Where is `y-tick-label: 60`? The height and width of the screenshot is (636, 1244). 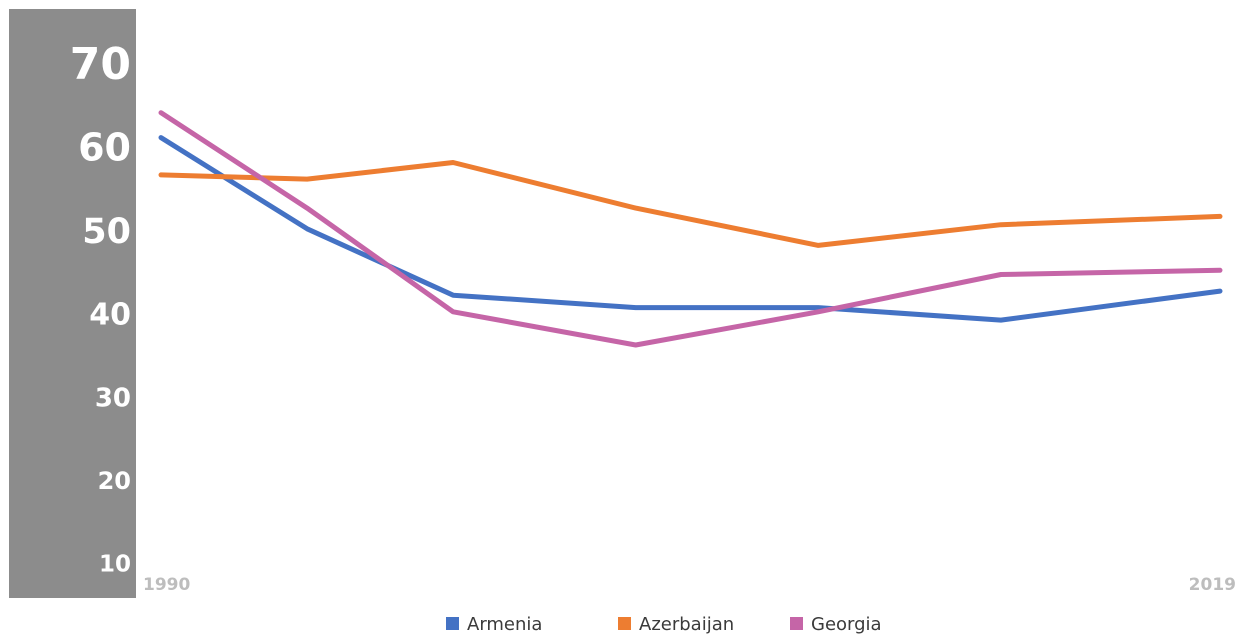
y-tick-label: 60 is located at coordinates (104, 148).